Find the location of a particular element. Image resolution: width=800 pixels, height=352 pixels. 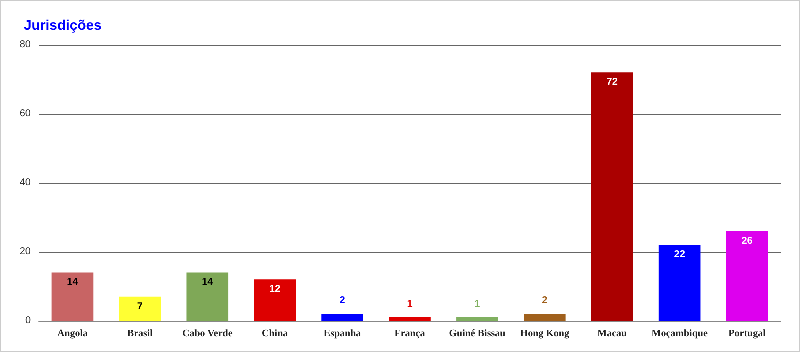

x-tick-label: Macau is located at coordinates (613, 334).